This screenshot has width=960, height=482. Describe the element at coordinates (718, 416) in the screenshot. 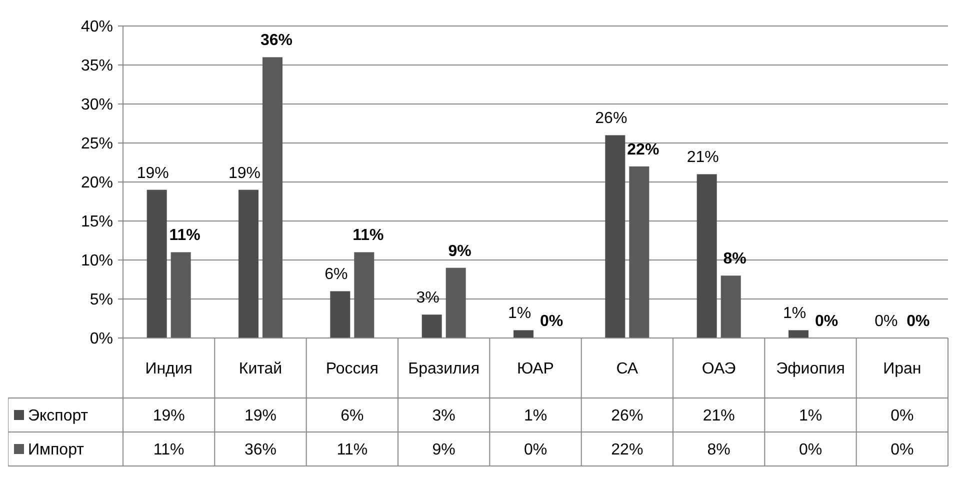

I see `data-label: 21%` at that location.